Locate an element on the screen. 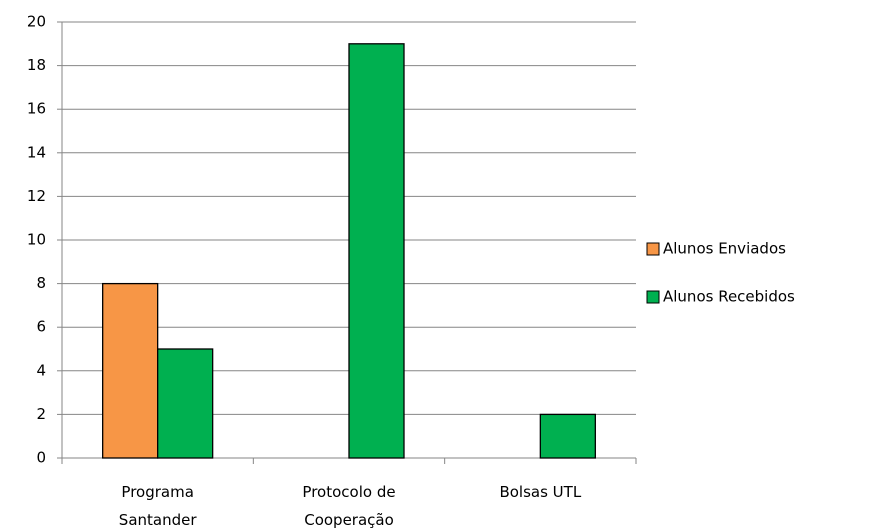 Image resolution: width=887 pixels, height=532 pixels. x-tick-label: Programa Santander is located at coordinates (158, 506).